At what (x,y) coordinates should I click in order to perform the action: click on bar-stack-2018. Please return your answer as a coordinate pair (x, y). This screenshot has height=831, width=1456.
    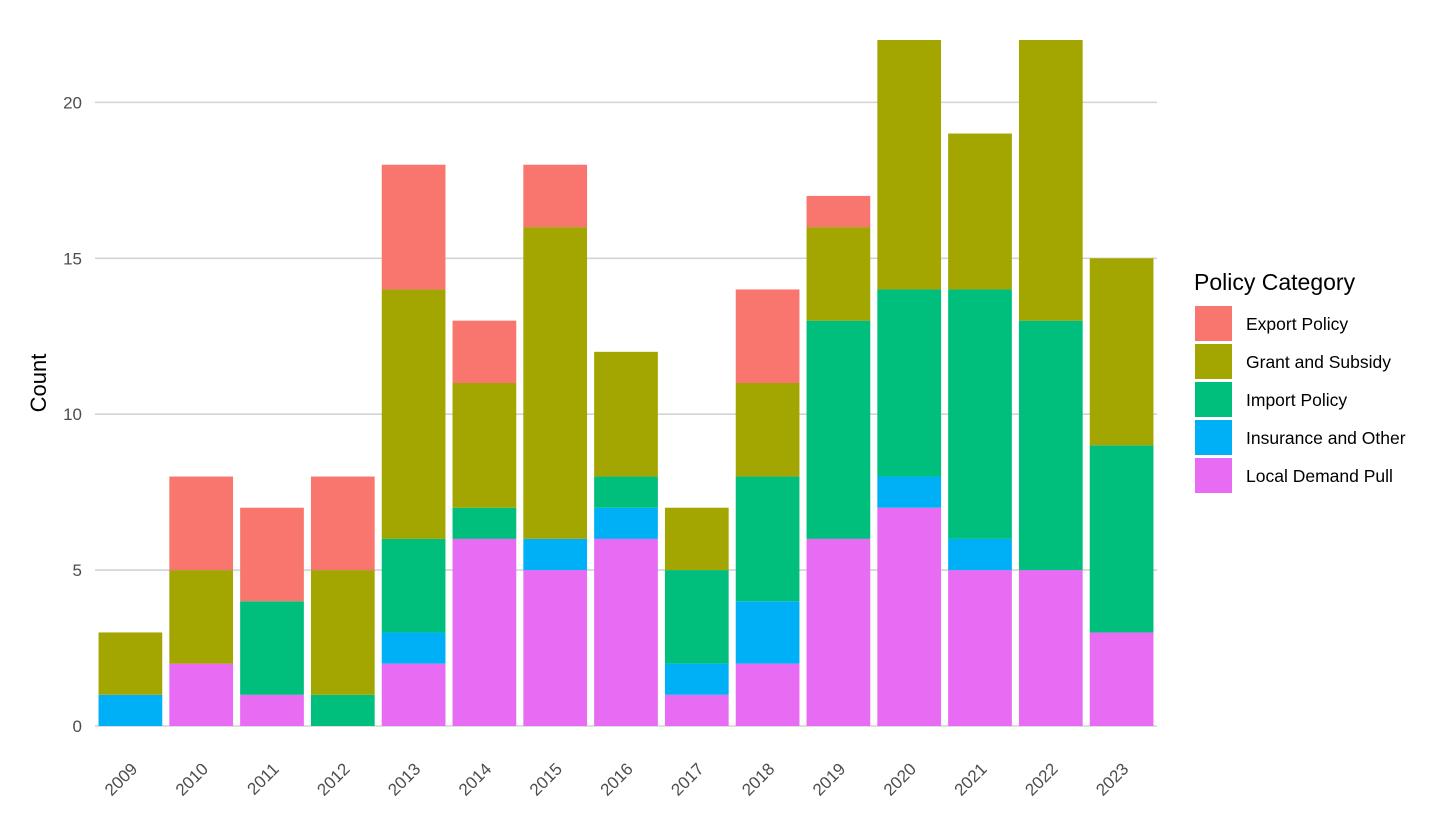
    Looking at the image, I should click on (767, 507).